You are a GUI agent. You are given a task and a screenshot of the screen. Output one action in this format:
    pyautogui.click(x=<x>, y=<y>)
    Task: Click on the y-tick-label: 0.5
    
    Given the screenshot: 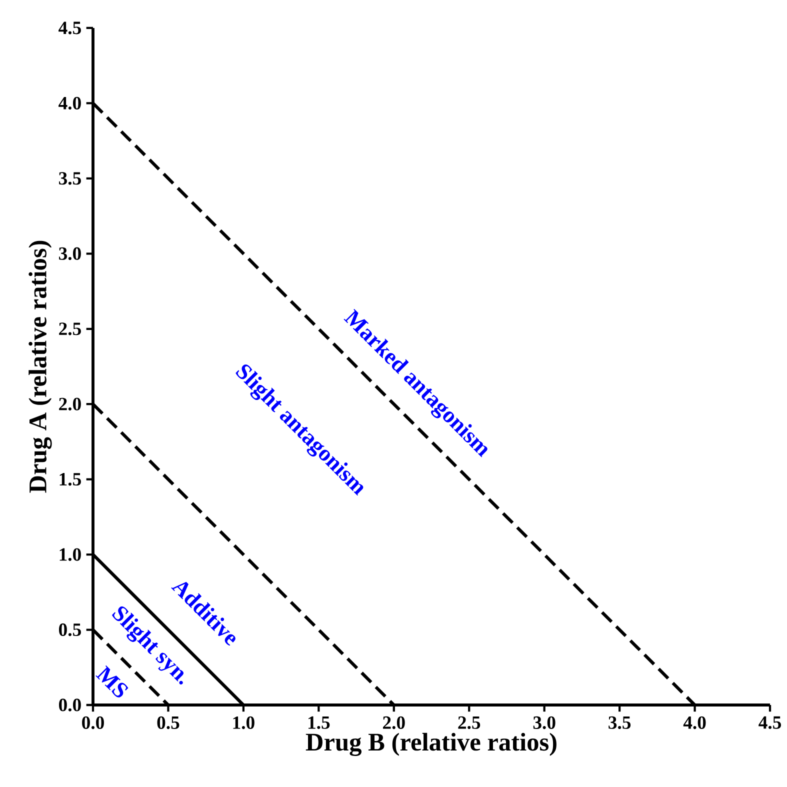 What is the action you would take?
    pyautogui.click(x=70, y=629)
    